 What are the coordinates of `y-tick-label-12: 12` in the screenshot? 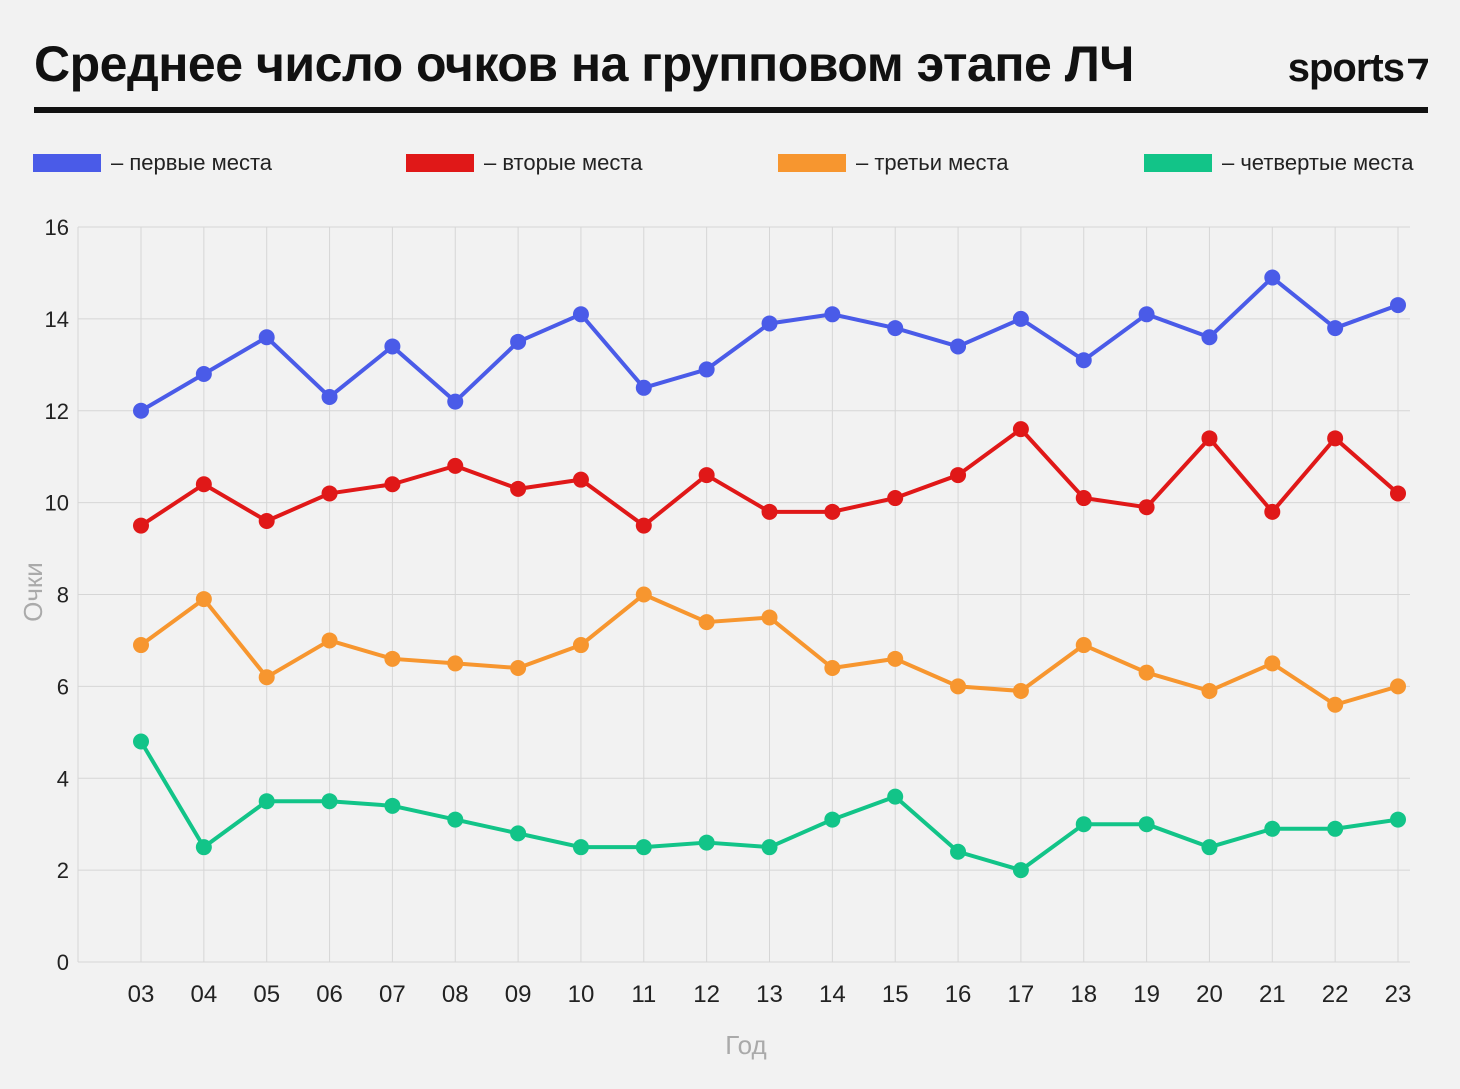 It's located at (57, 411).